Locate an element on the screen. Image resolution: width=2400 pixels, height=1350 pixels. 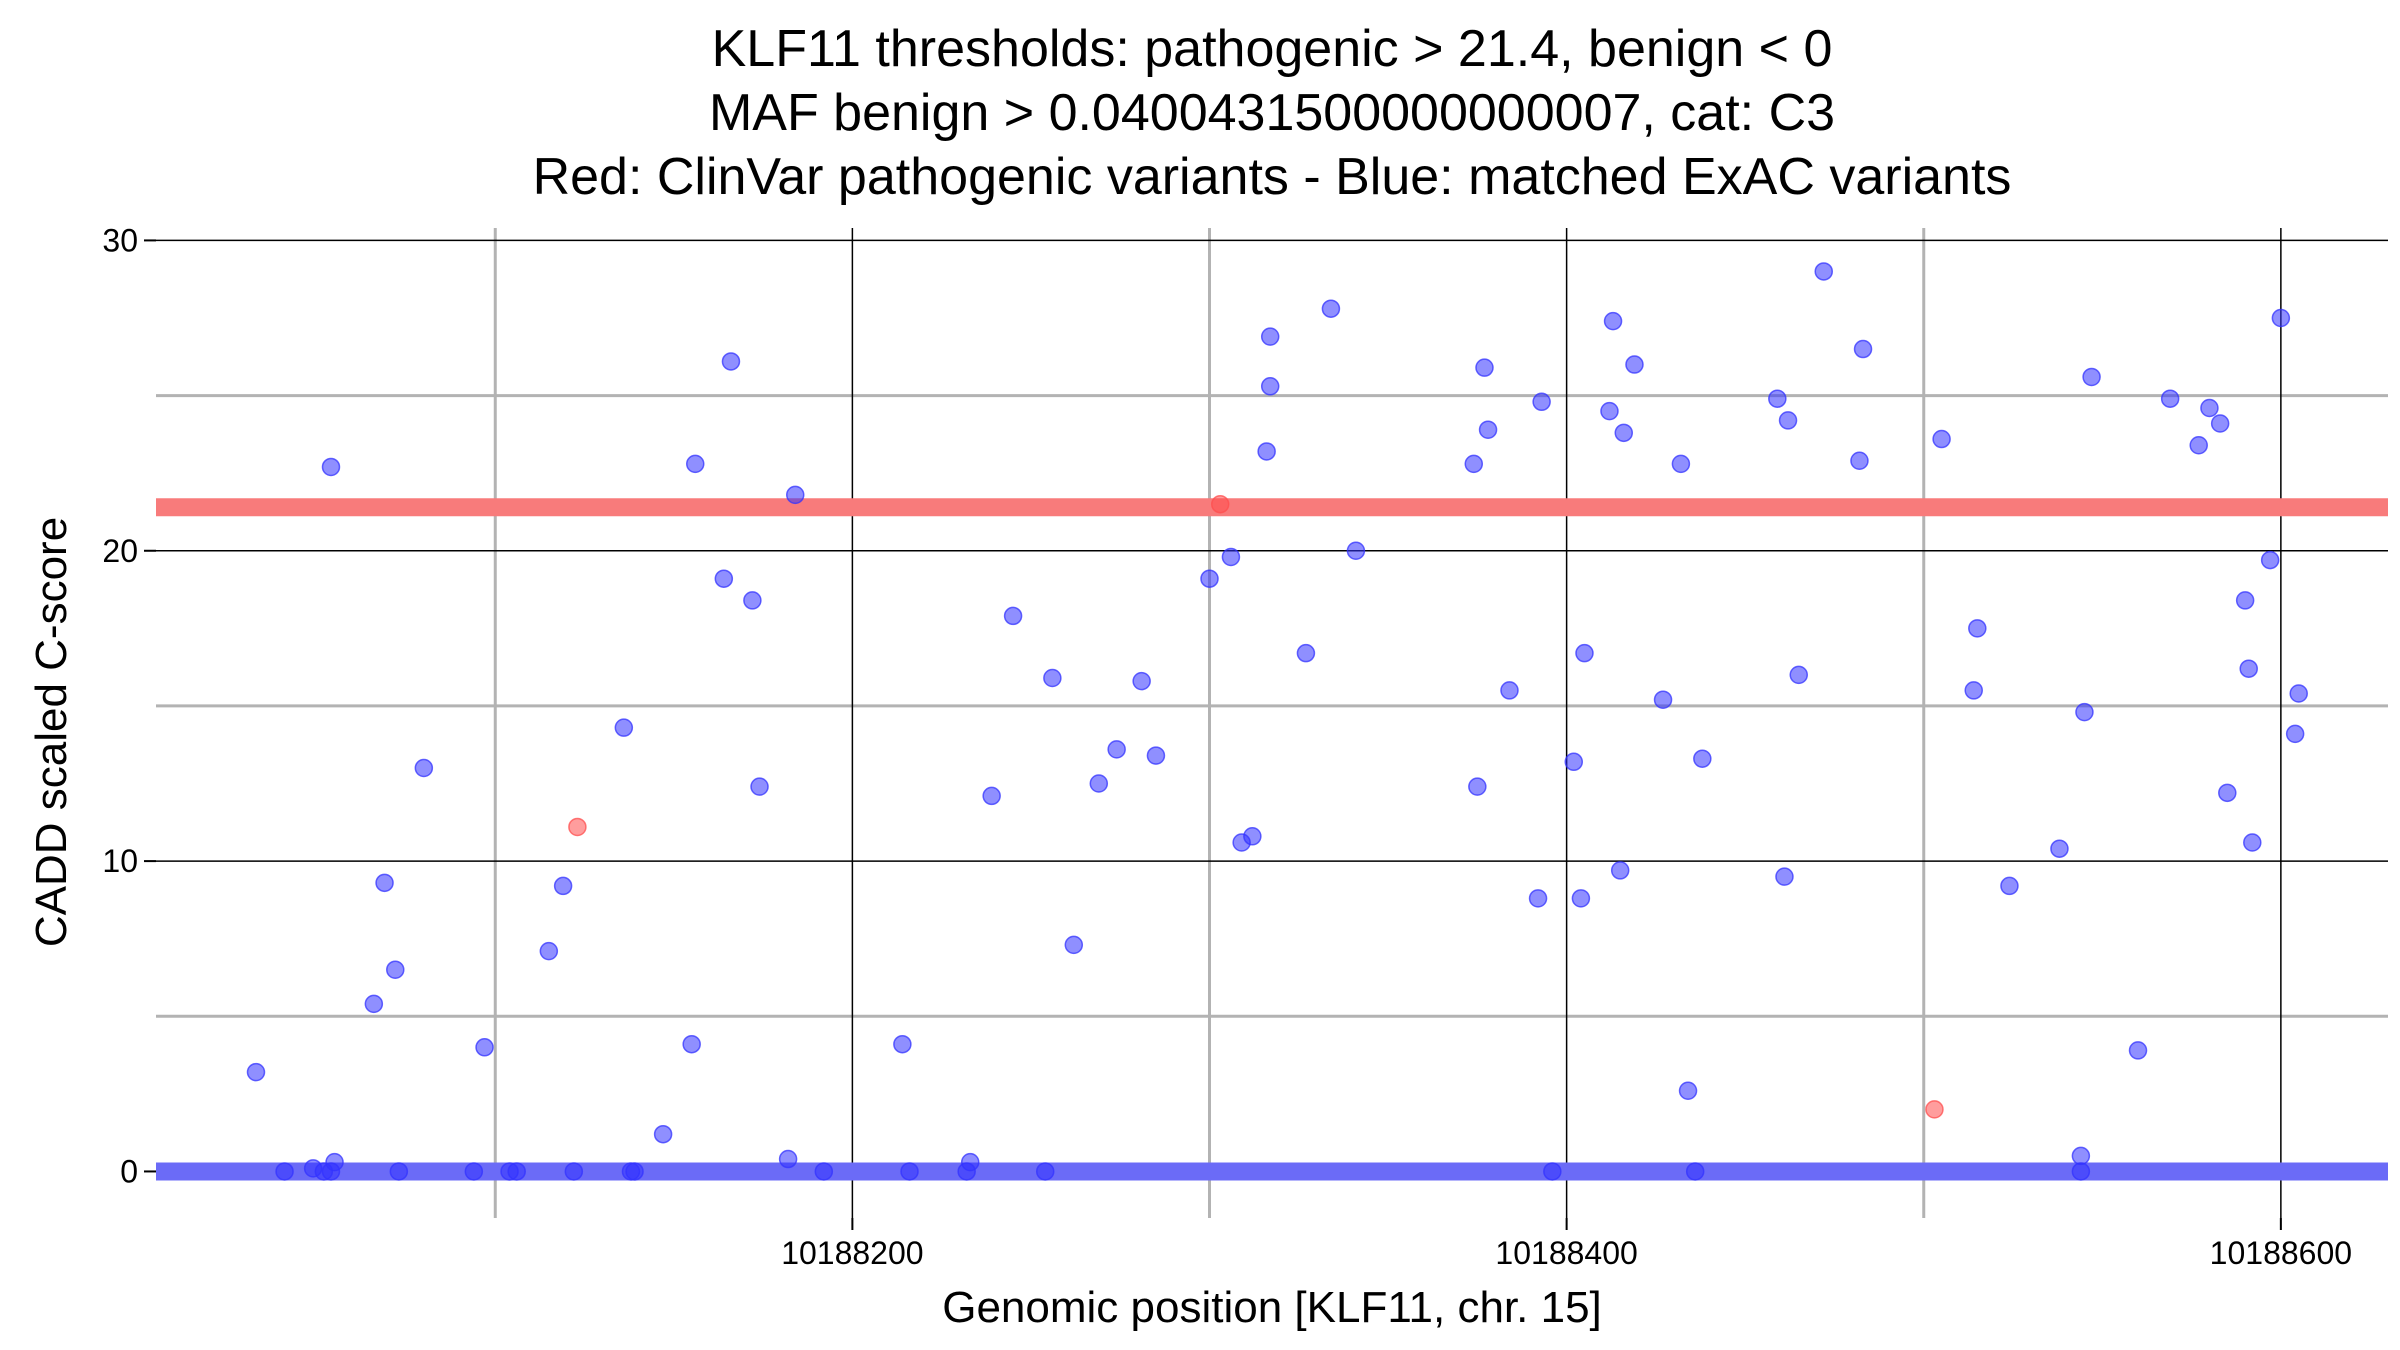
y-axis: 0 10 20 30 is located at coordinates (129, 705).